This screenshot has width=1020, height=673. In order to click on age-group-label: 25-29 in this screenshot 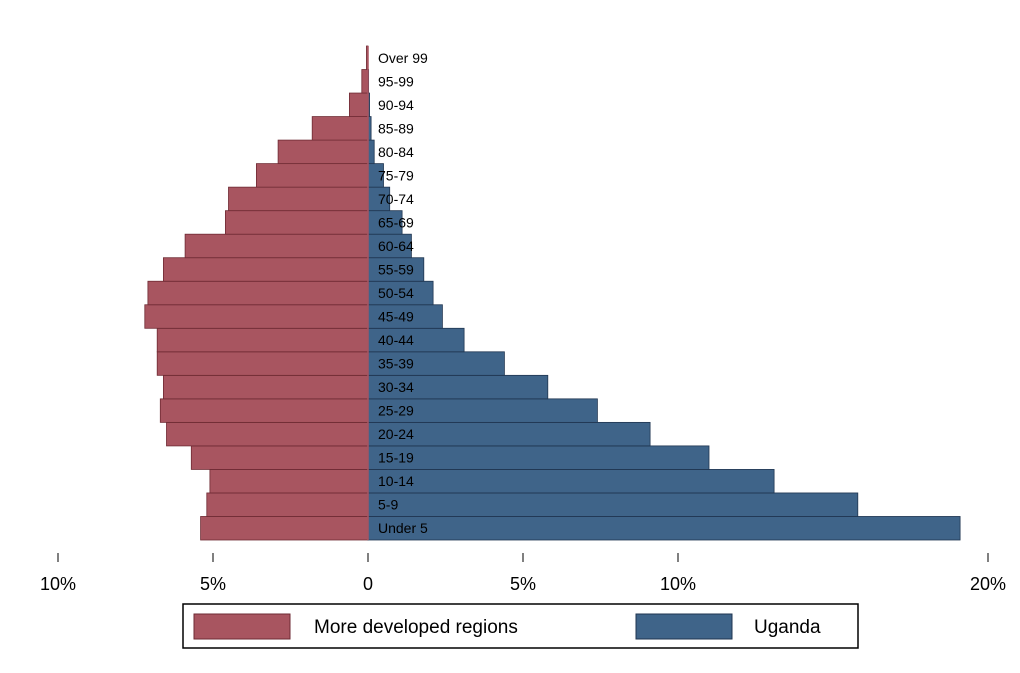, I will do `click(396, 411)`.